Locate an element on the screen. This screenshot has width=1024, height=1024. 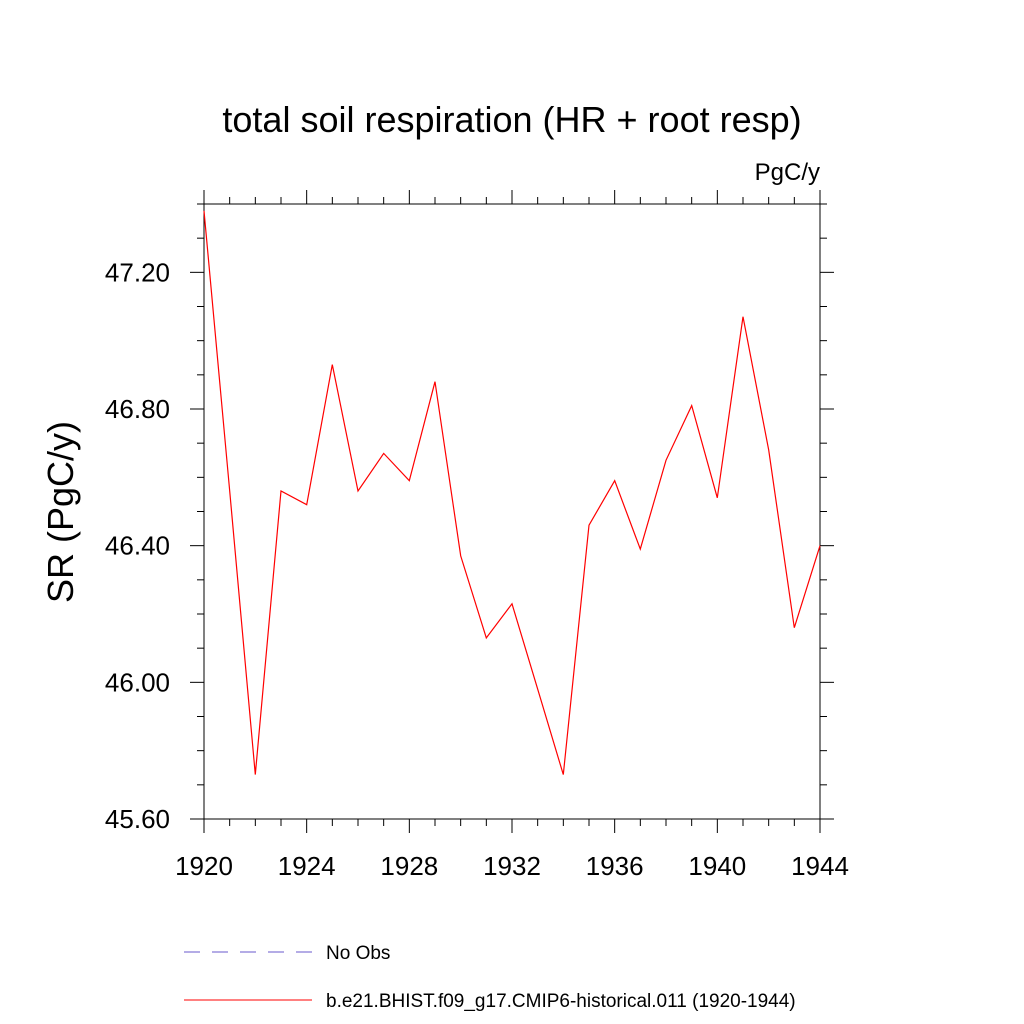
x-tick-label: 1936 is located at coordinates (615, 866).